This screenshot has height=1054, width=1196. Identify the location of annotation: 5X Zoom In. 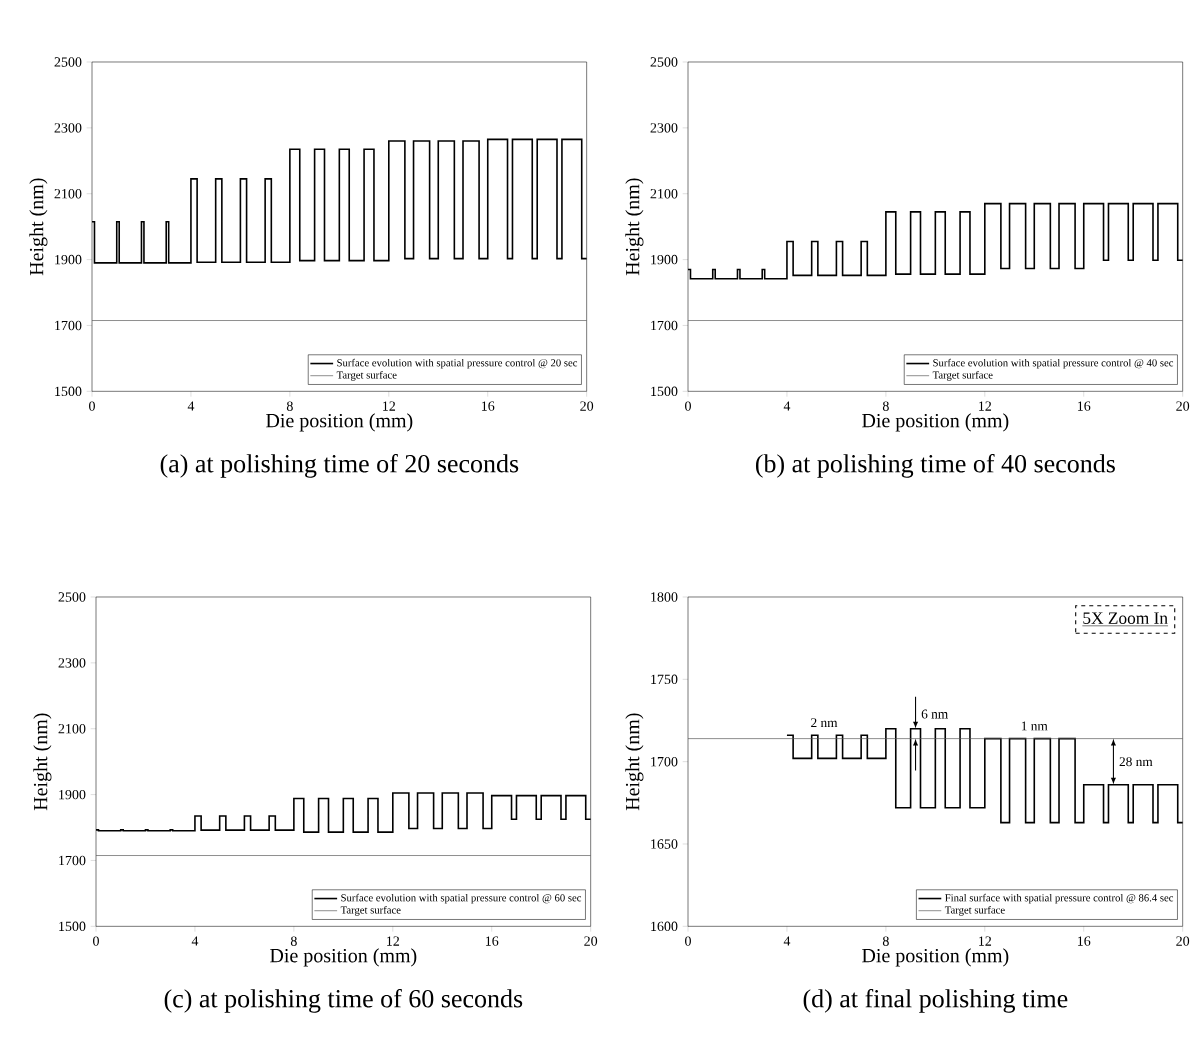
(1125, 618).